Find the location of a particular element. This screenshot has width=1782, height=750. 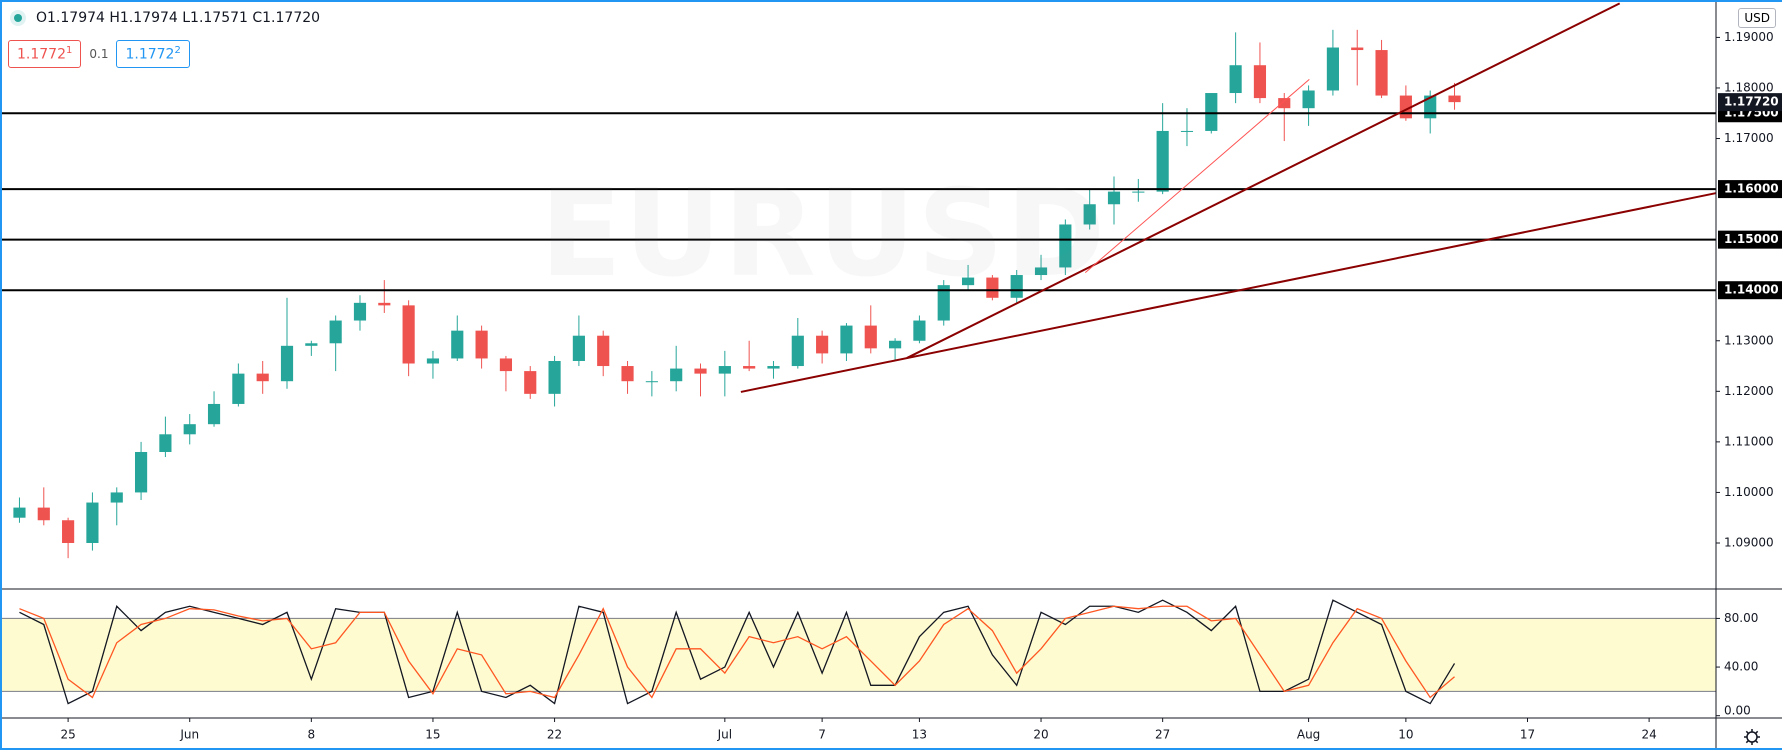

y-tick-label: 40.00 is located at coordinates (1741, 667).